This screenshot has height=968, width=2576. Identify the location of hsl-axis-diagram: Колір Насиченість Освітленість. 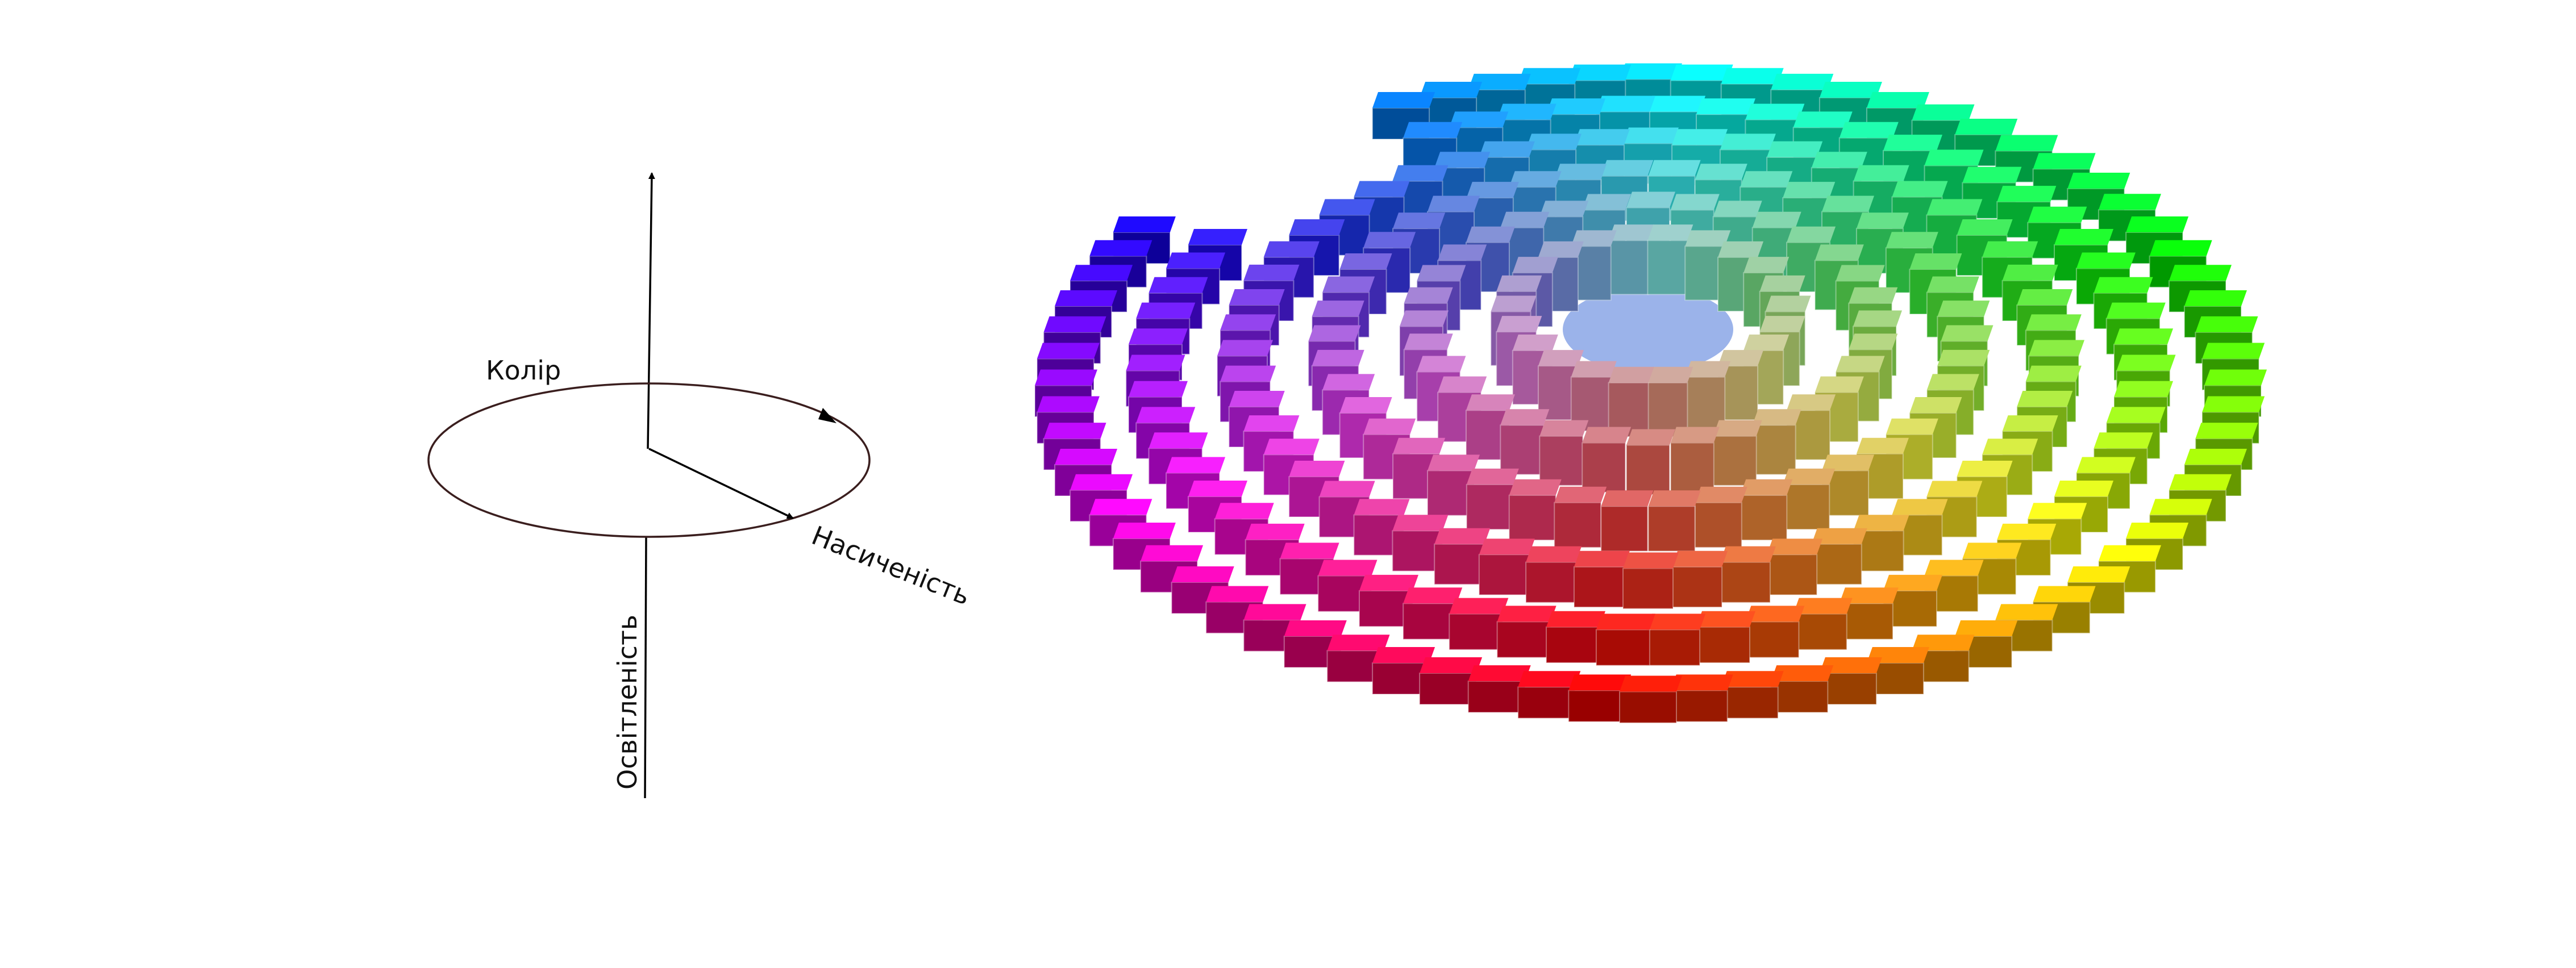
(701, 485).